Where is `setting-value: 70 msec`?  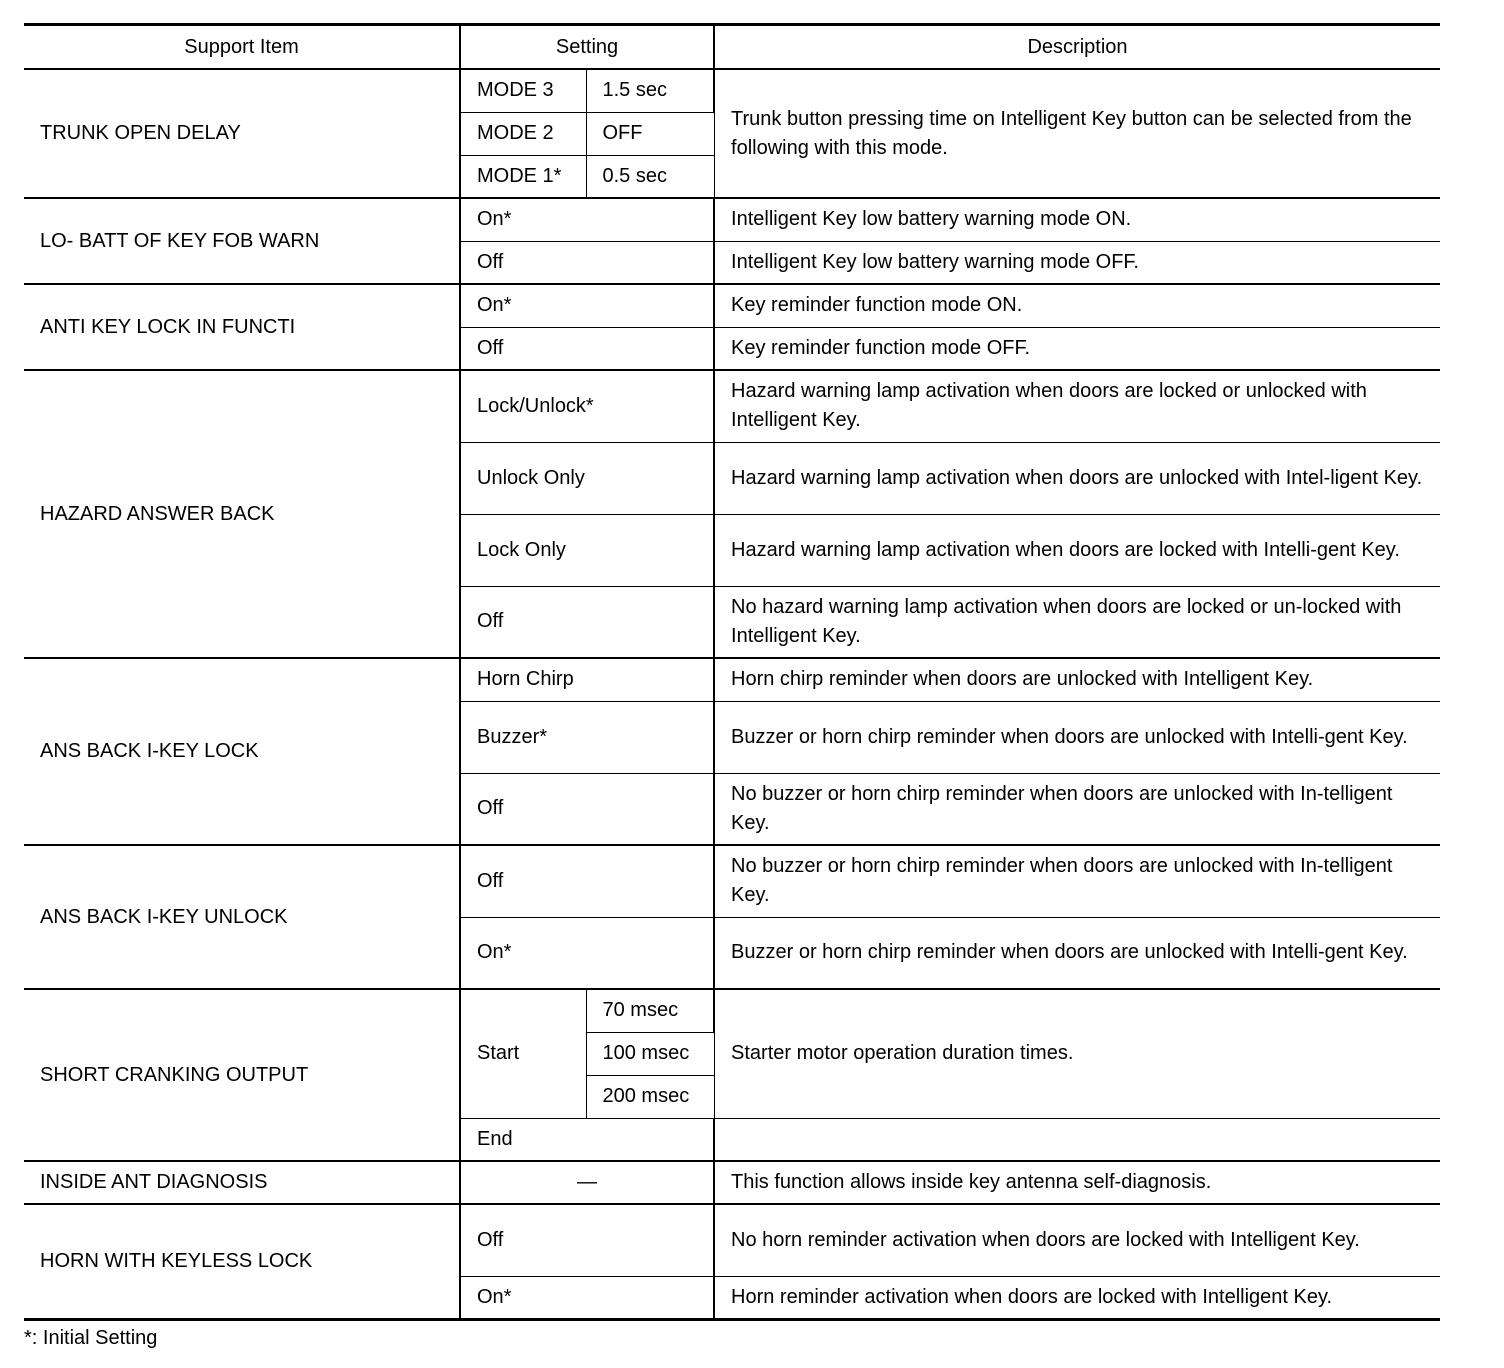 setting-value: 70 msec is located at coordinates (650, 1010).